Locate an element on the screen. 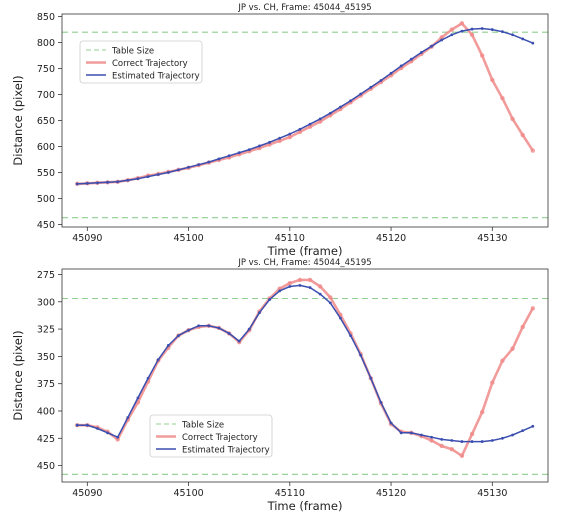 The image size is (563, 517). x-tick-label: 45100 is located at coordinates (188, 238).